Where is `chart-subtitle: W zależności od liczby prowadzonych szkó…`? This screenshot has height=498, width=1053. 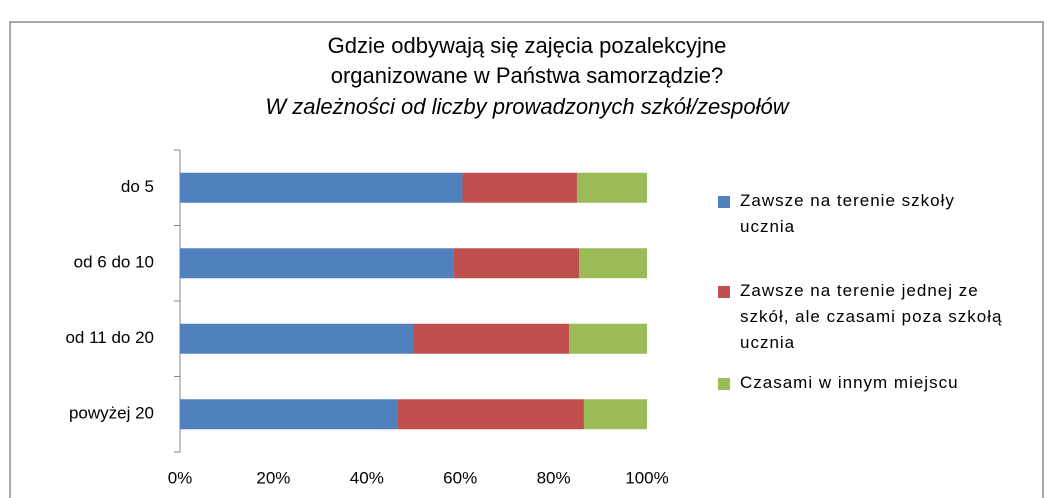
chart-subtitle: W zależności od liczby prowadzonych szkó… is located at coordinates (527, 106).